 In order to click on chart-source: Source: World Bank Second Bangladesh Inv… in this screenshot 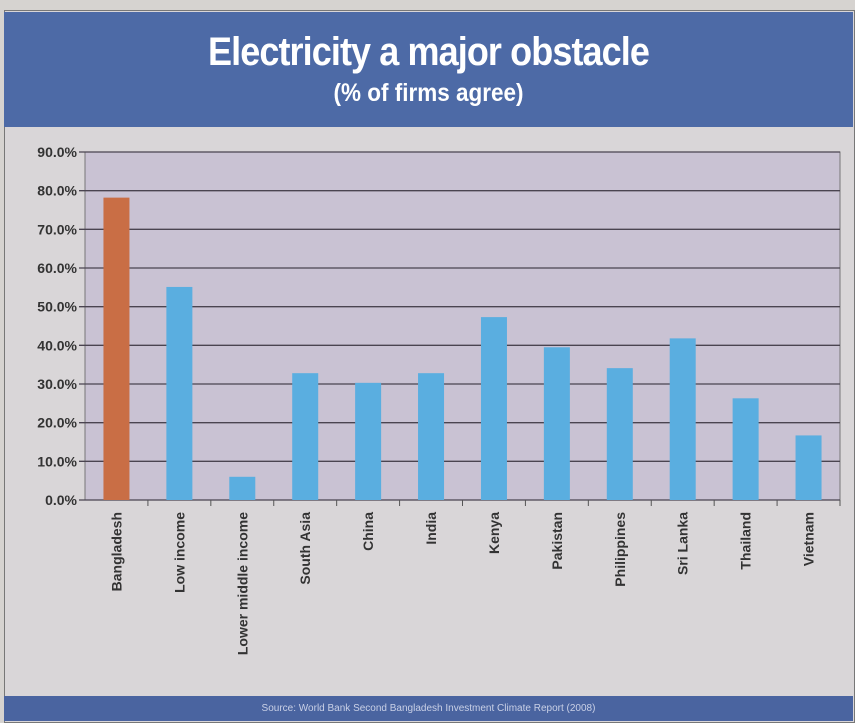, I will do `click(428, 708)`.